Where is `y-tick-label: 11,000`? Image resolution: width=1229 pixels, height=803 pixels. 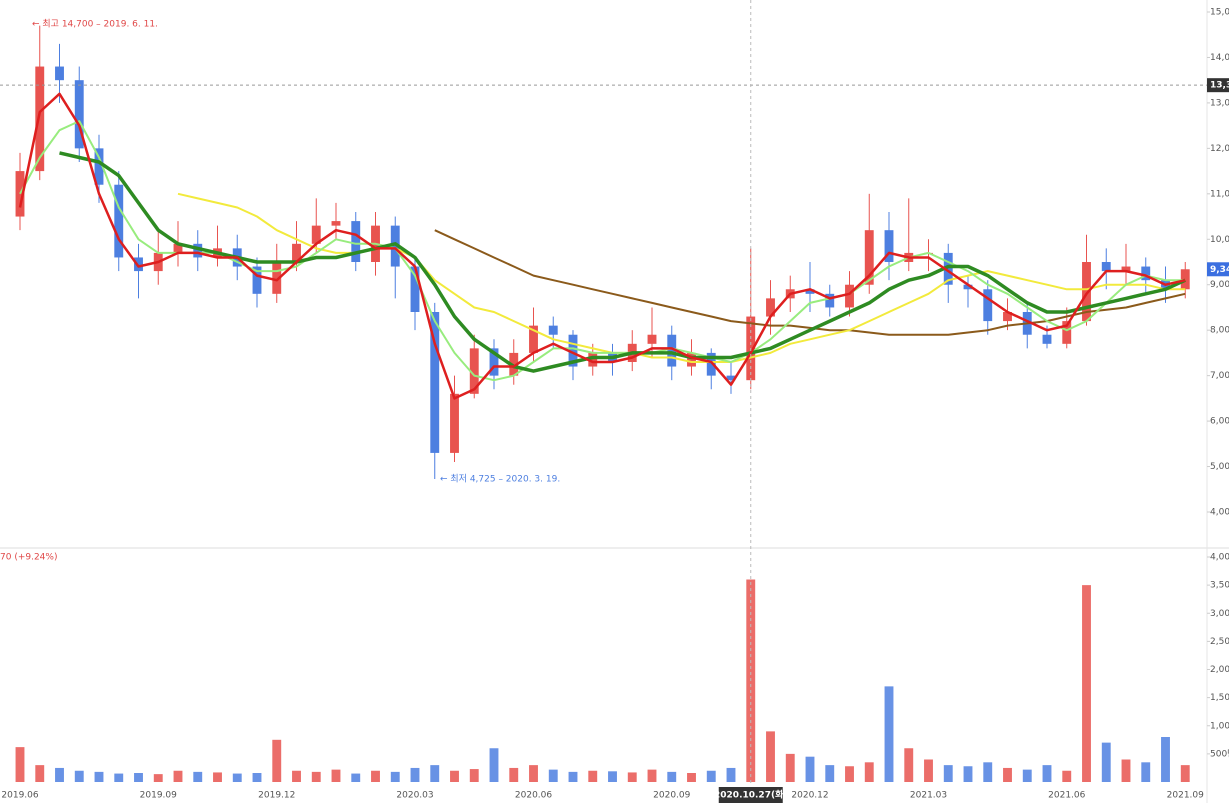
y-tick-label: 11,000 is located at coordinates (1219, 194).